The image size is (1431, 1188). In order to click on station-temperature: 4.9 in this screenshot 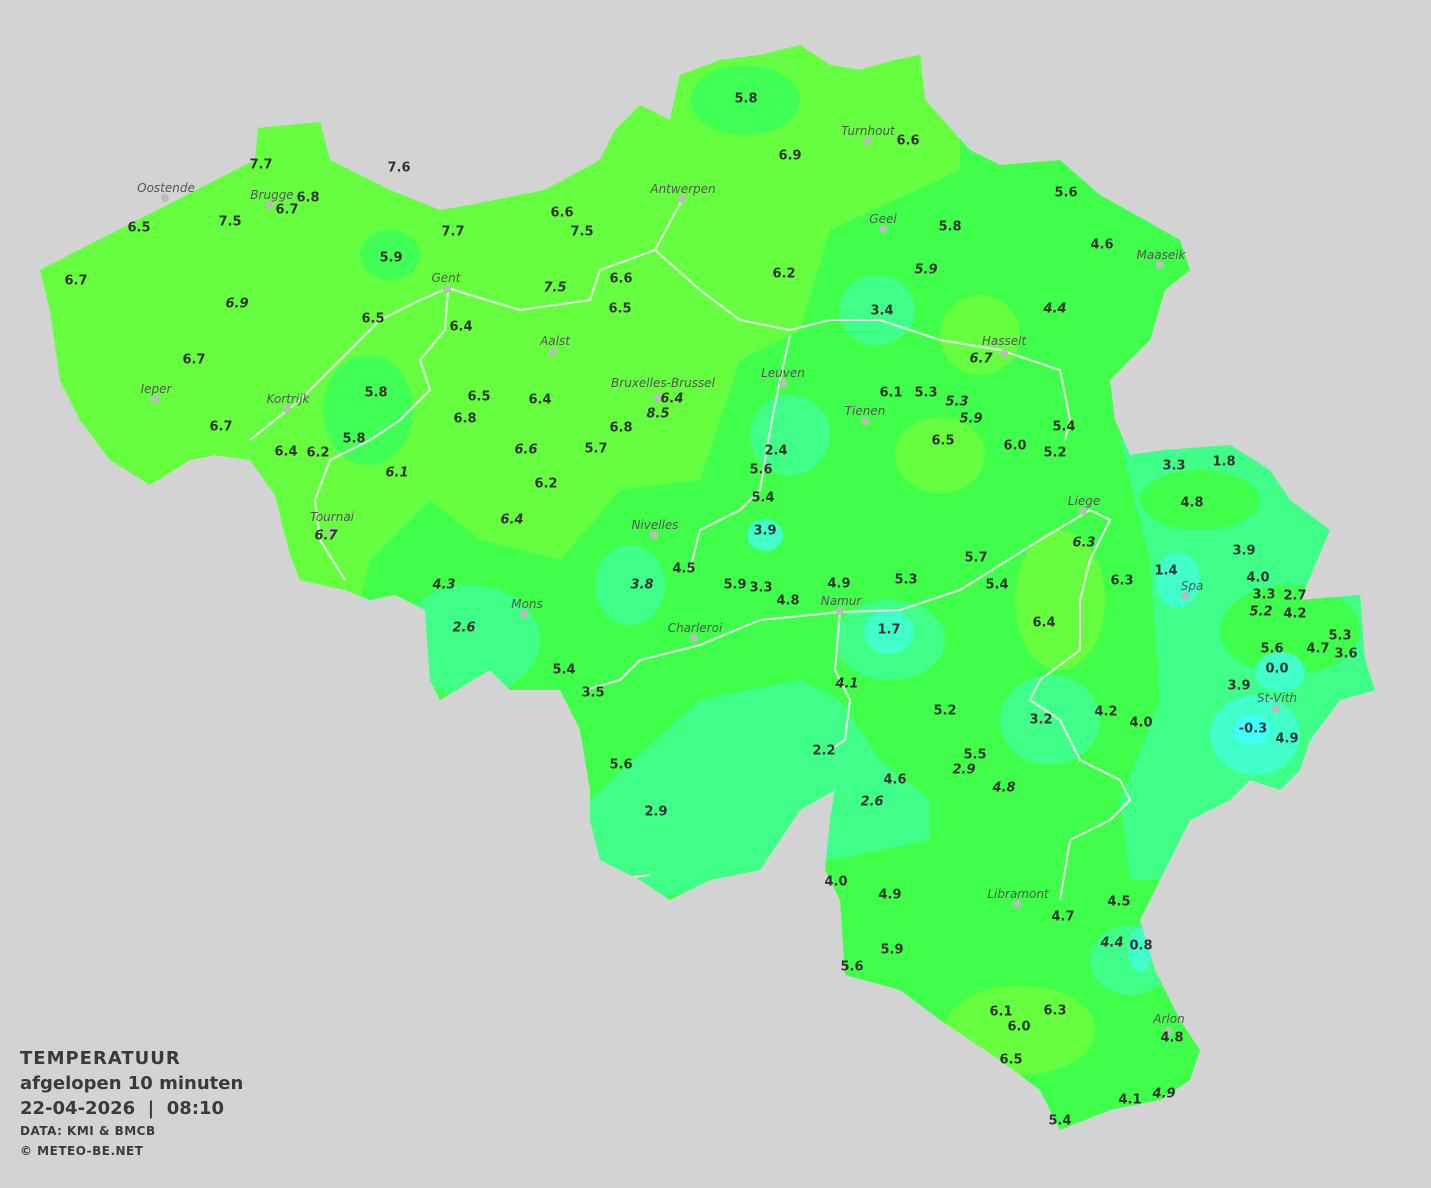, I will do `click(890, 895)`.